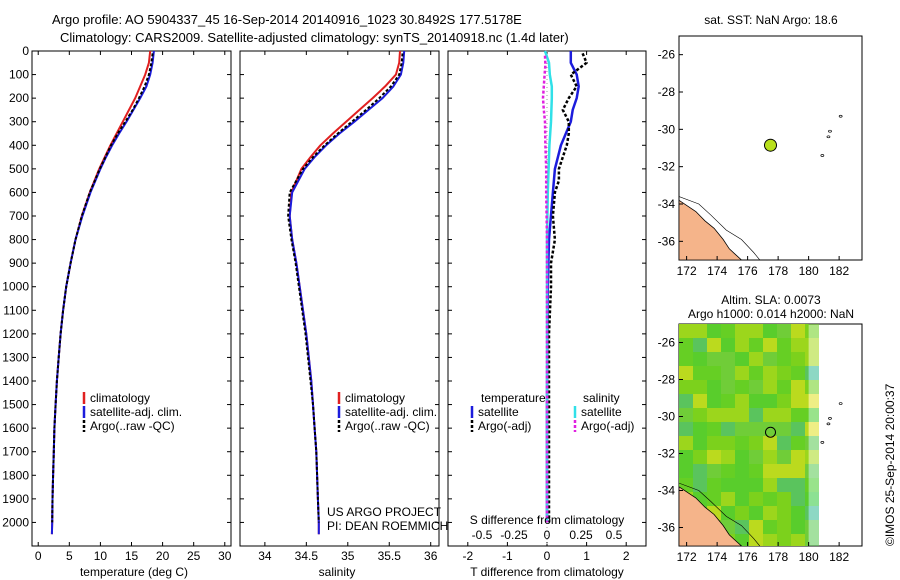 Image resolution: width=900 pixels, height=580 pixels. I want to click on legend-label-t-argo: Argo(-adj), so click(504, 426).